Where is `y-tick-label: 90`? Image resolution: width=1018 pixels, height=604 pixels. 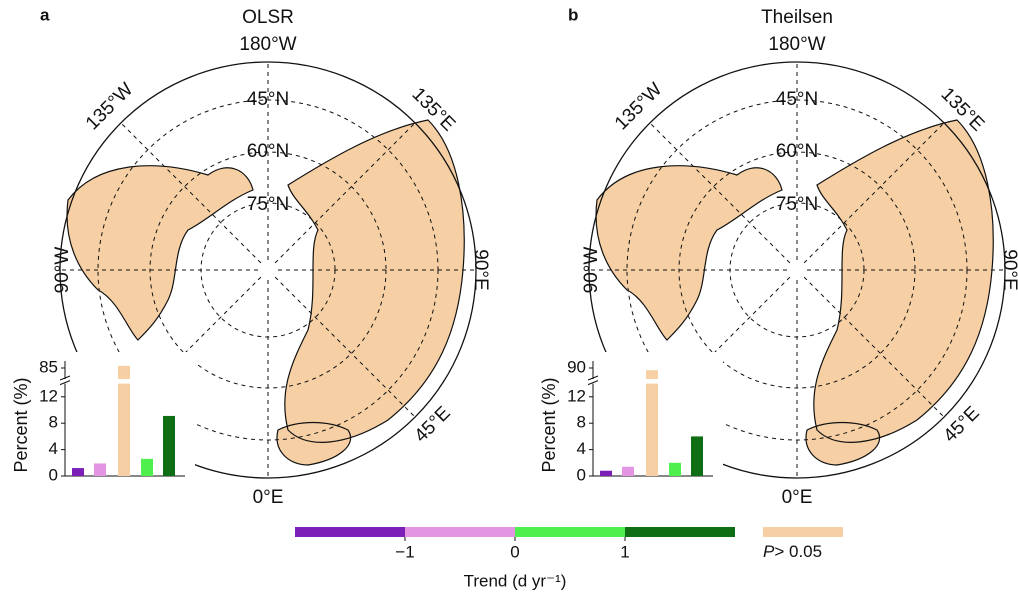
y-tick-label: 90 is located at coordinates (576, 366).